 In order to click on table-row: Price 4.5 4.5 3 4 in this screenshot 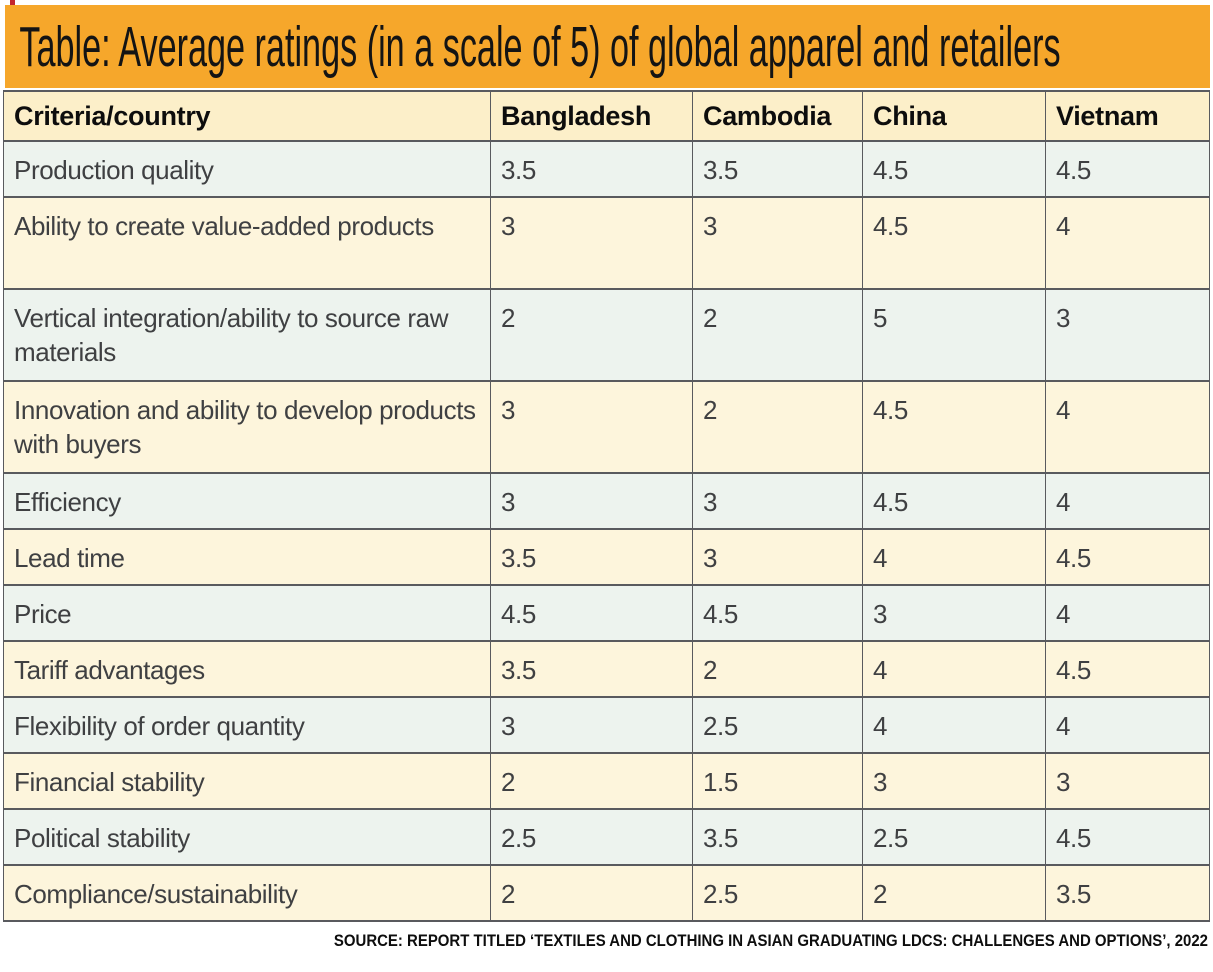, I will do `click(606, 613)`.